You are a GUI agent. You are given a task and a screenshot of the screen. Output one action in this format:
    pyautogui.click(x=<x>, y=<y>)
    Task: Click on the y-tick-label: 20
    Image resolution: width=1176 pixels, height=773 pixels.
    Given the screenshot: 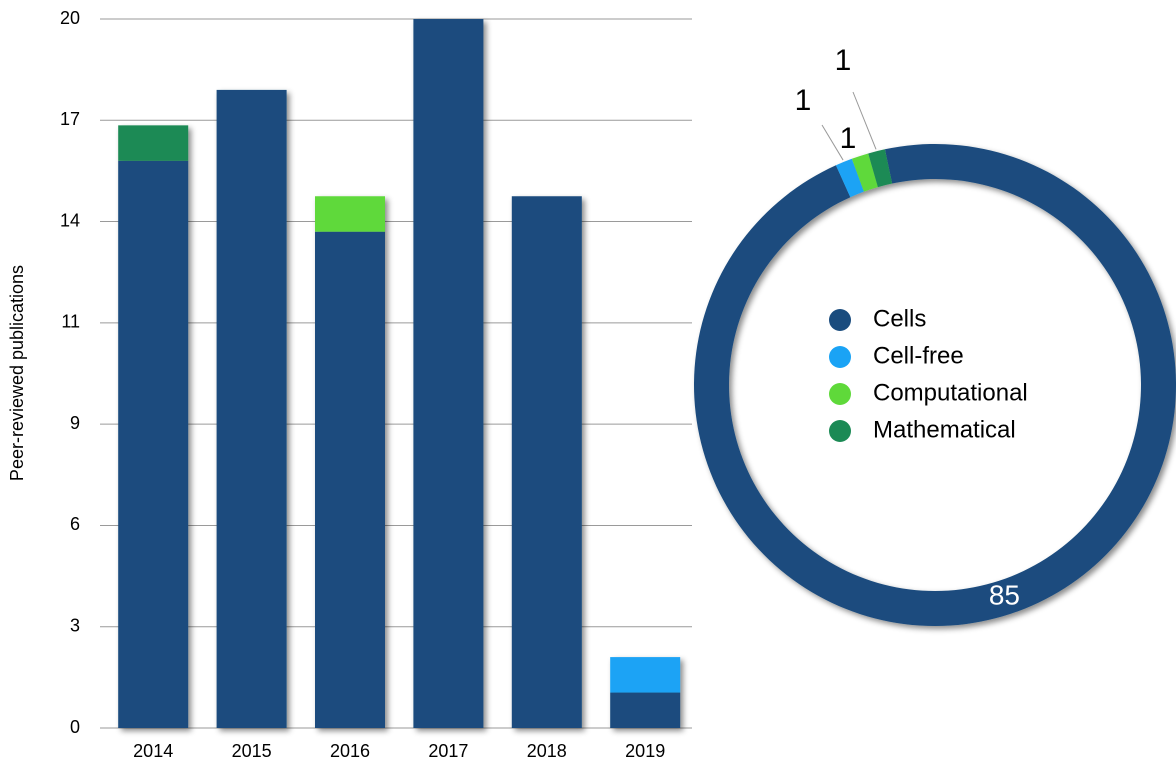 What is the action you would take?
    pyautogui.click(x=70, y=18)
    